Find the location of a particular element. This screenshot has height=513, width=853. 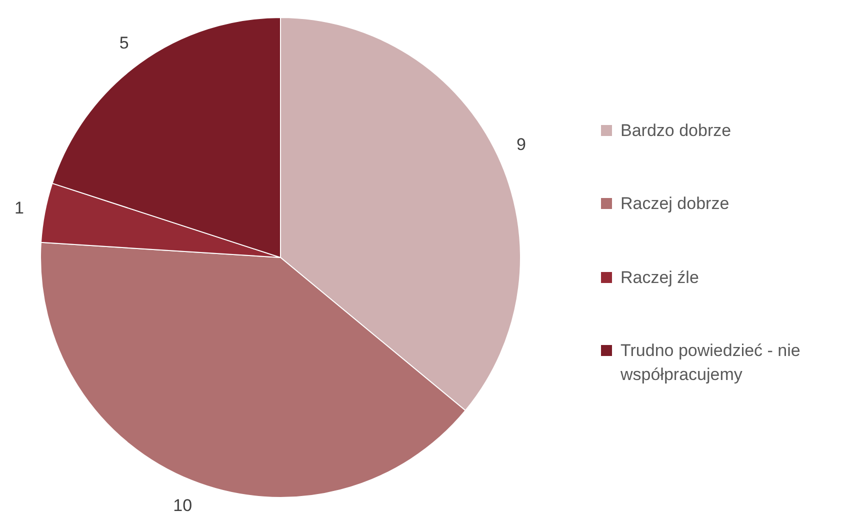

legend-label: Bardzo dobrze is located at coordinates (676, 130).